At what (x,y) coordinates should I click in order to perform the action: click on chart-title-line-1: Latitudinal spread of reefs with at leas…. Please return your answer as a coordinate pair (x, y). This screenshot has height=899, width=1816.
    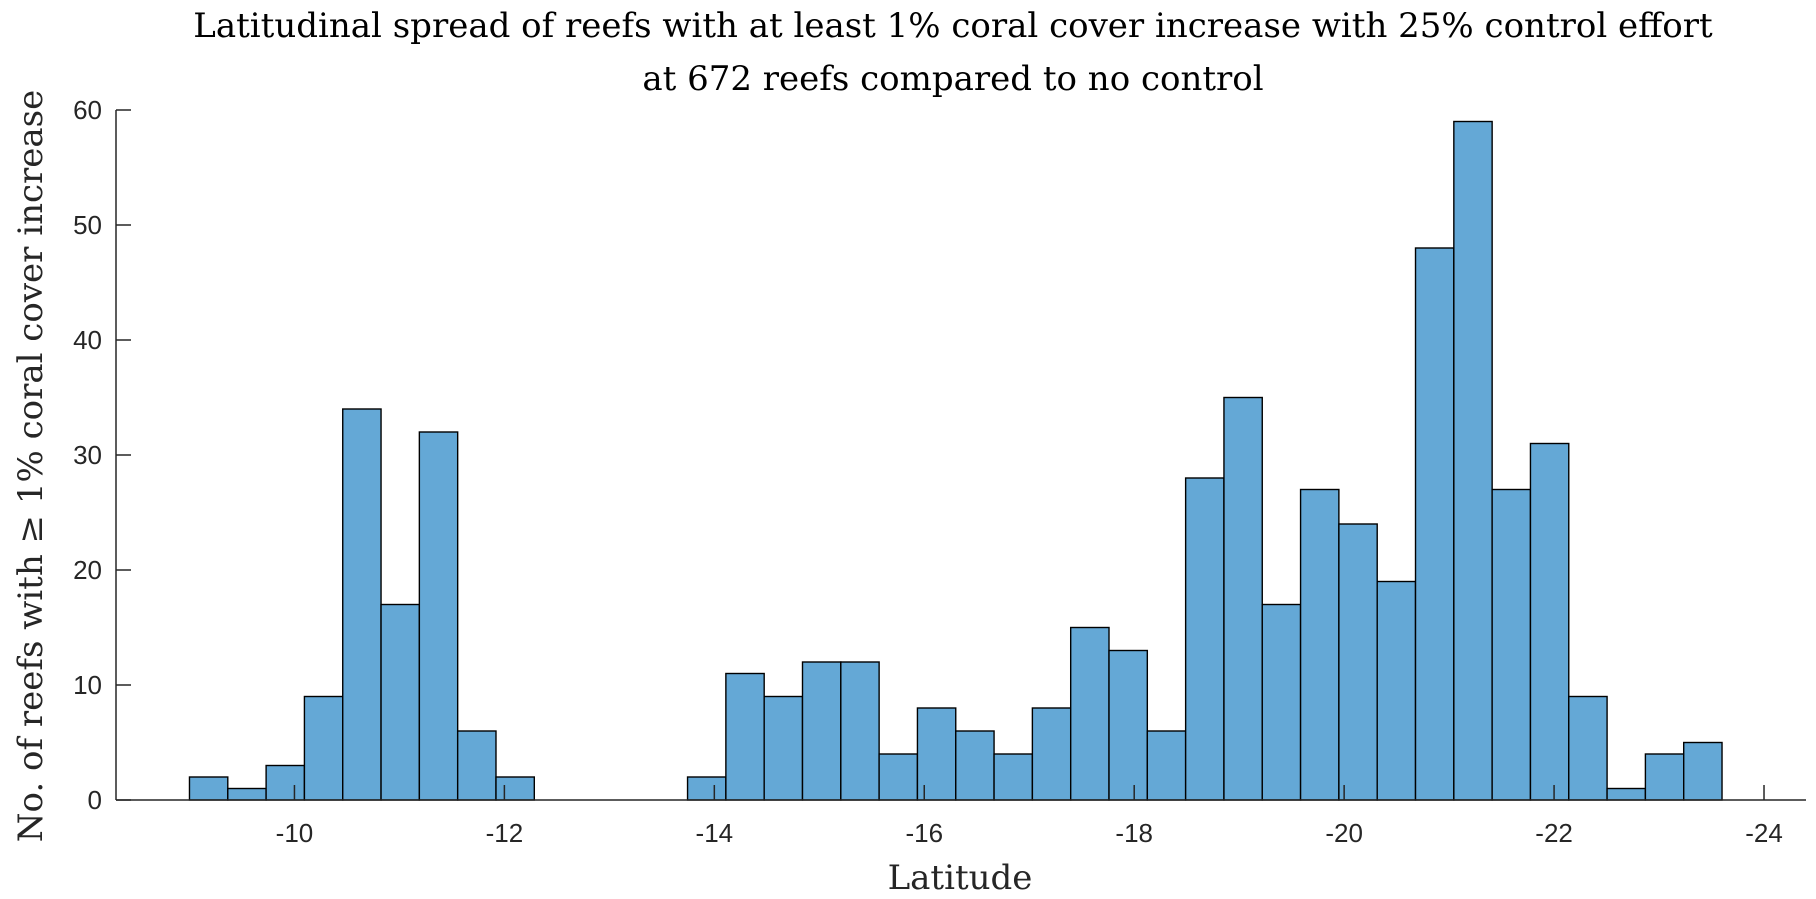
    Looking at the image, I should click on (953, 26).